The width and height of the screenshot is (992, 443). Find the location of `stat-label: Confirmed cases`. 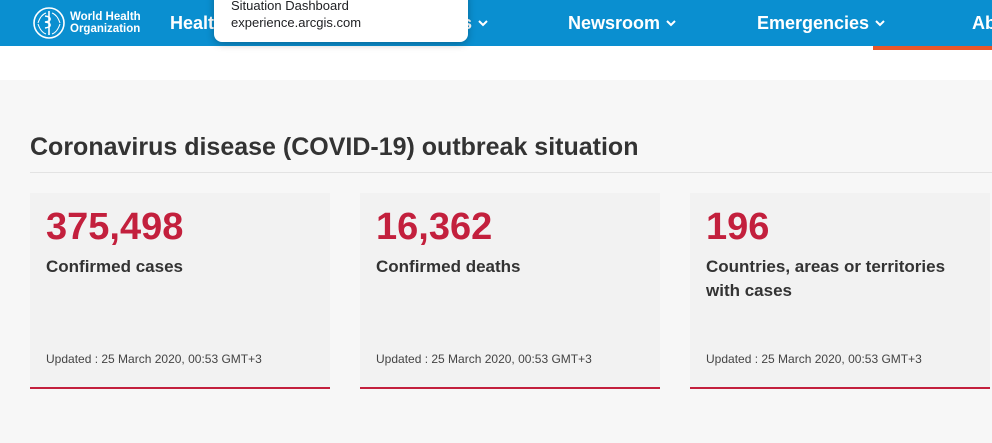

stat-label: Confirmed cases is located at coordinates (114, 266).